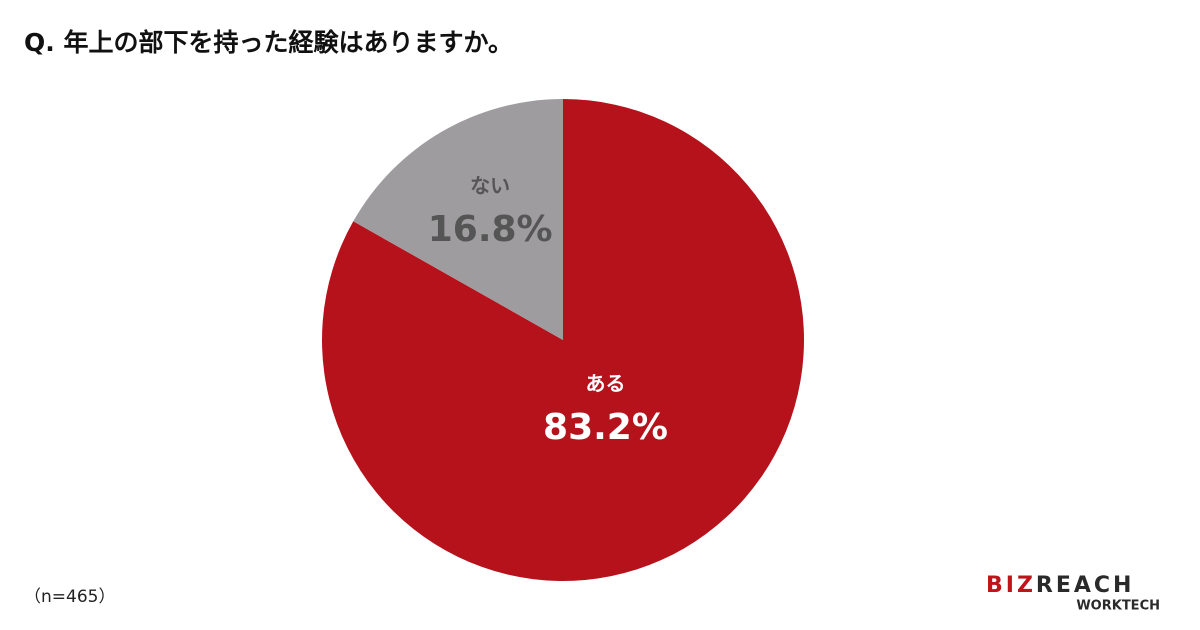  Describe the element at coordinates (268, 42) in the screenshot. I see `chart-title: Q. 年上の部下を持った経験はありますか。` at that location.